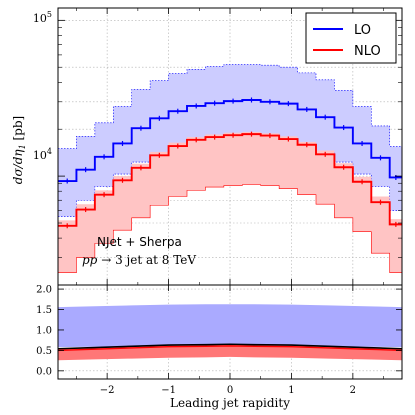 This screenshot has width=415, height=415. What do you see at coordinates (44, 351) in the screenshot?
I see `ratio-ytick-label-1: 0.5` at bounding box center [44, 351].